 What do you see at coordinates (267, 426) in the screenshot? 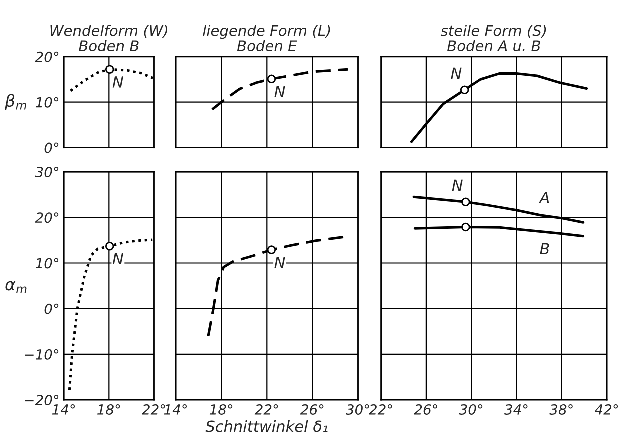
I see `x-axis-title: Schnittwinkel δ₁` at bounding box center [267, 426].